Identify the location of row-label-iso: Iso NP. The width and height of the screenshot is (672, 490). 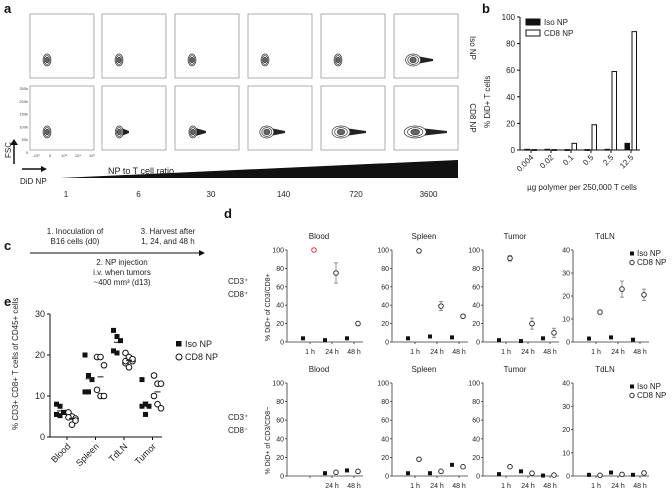
(472, 48).